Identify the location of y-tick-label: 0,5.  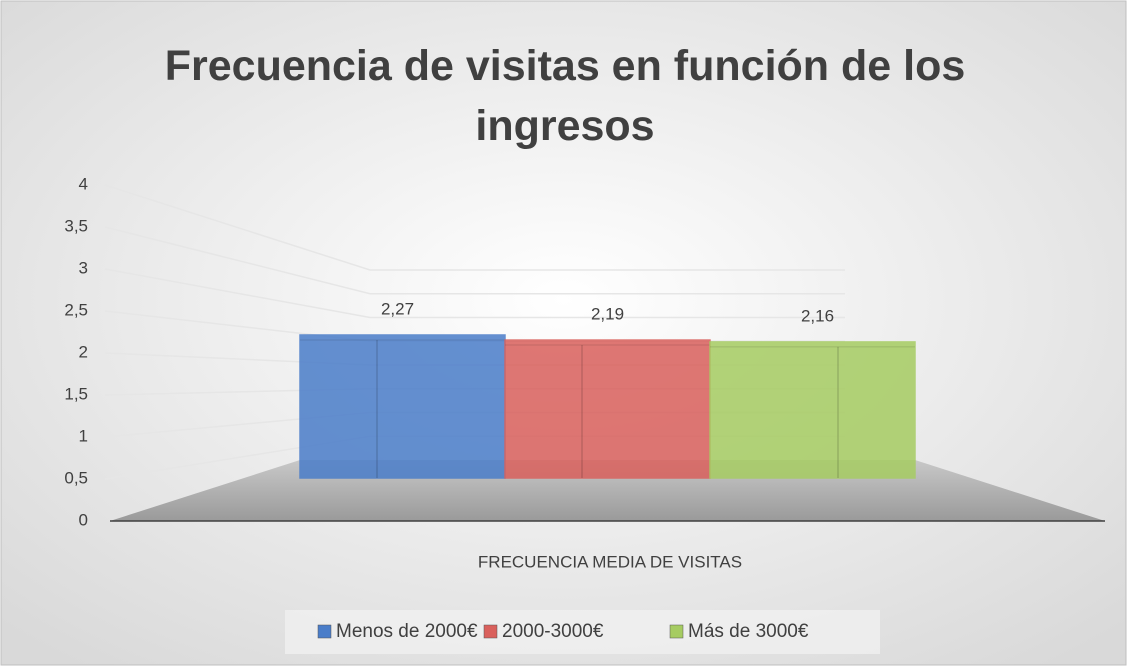
(76, 477).